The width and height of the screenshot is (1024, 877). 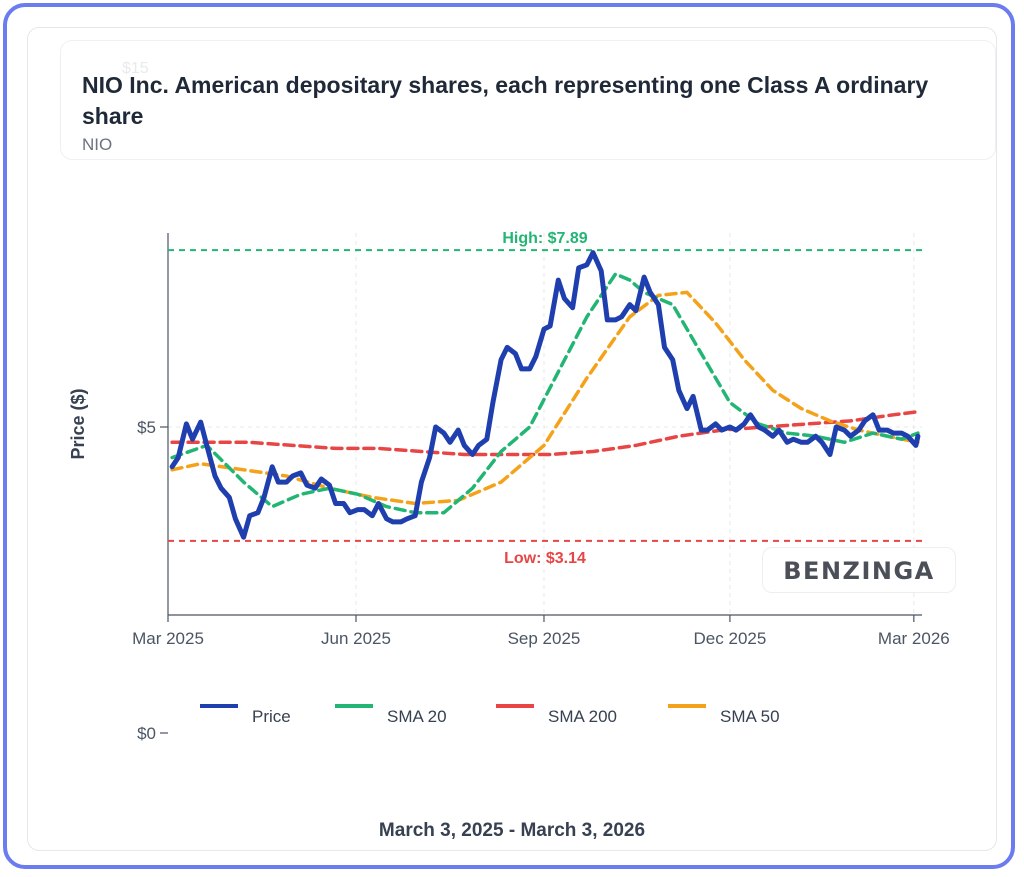 I want to click on high-label: High: $7.89, so click(x=544, y=238).